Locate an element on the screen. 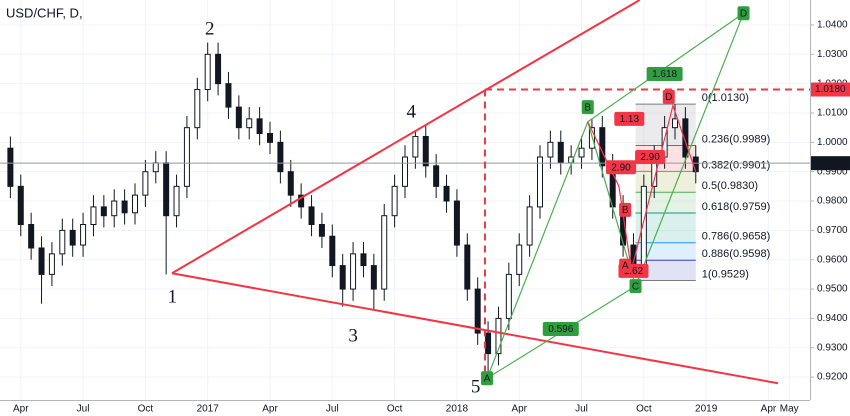 The width and height of the screenshot is (850, 416). y-tick-label: 0.9300 is located at coordinates (832, 347).